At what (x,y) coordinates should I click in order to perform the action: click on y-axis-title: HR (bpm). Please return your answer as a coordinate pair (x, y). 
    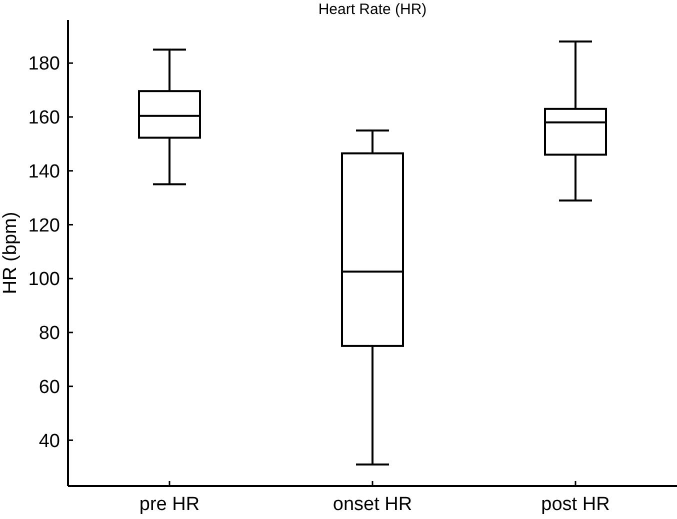
    Looking at the image, I should click on (10, 253).